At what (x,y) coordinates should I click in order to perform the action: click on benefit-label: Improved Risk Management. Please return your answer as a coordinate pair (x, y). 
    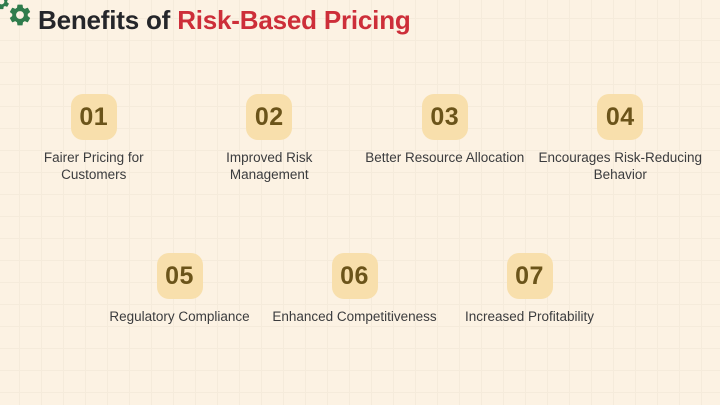
    Looking at the image, I should click on (269, 166).